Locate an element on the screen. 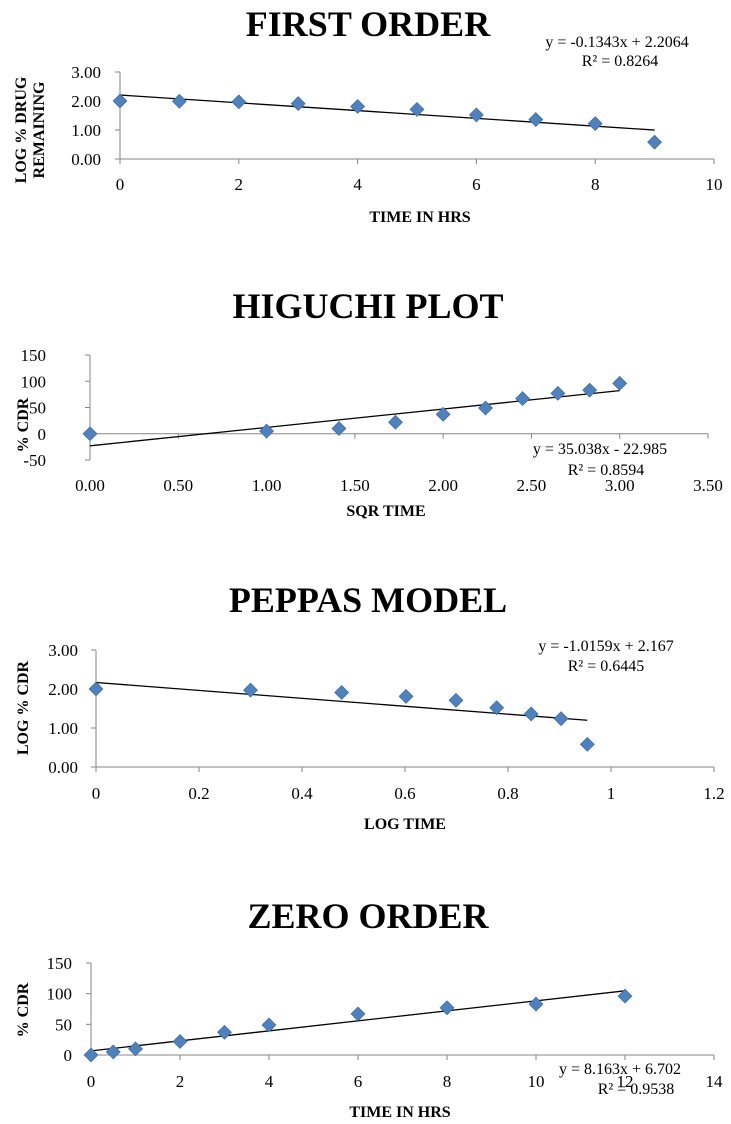 The width and height of the screenshot is (731, 1124). x-tick-label: 0.4 is located at coordinates (302, 793).